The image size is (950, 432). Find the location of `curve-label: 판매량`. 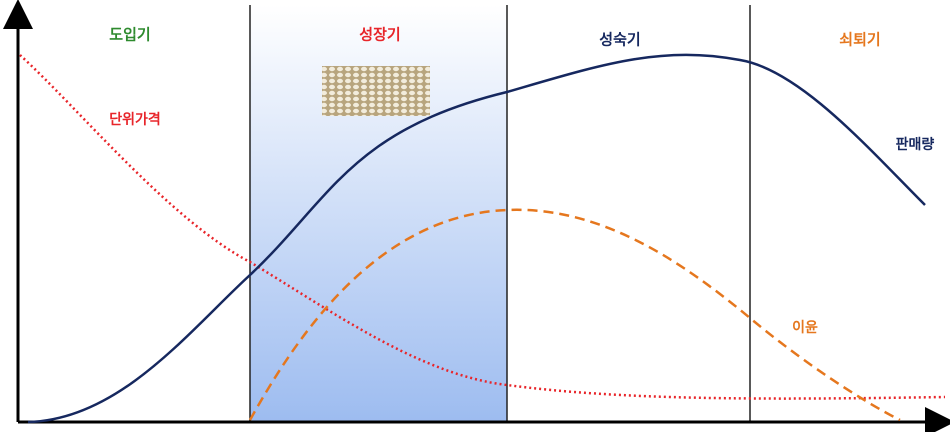

curve-label: 판매량 is located at coordinates (915, 145).